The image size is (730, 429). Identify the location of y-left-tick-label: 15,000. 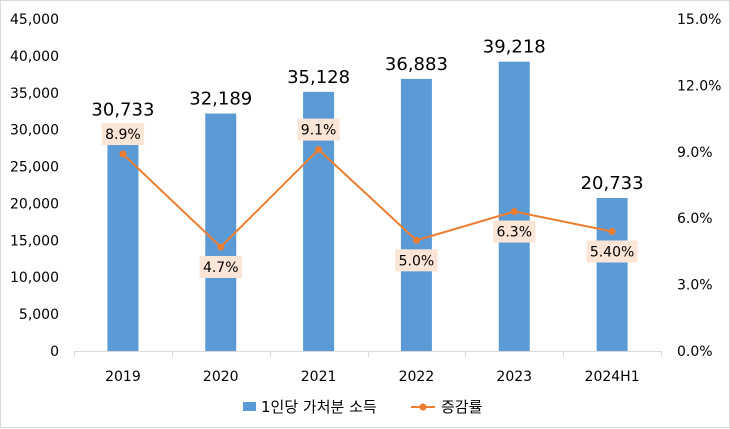
(34, 241).